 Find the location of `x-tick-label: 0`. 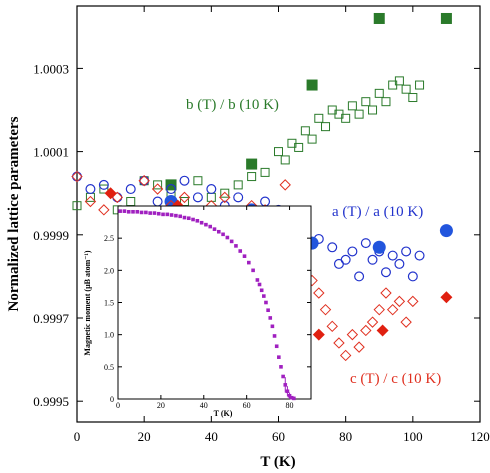

x-tick-label: 0 is located at coordinates (77, 436).